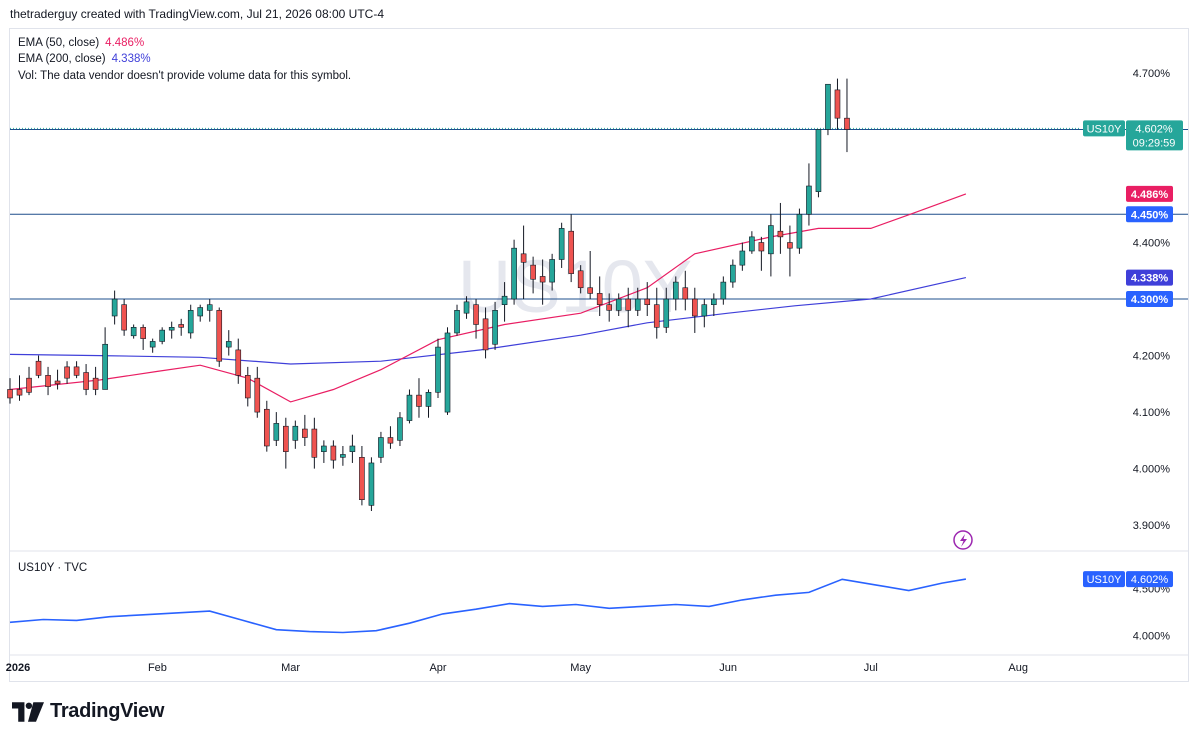  I want to click on time-axis-label: Jun, so click(728, 668).